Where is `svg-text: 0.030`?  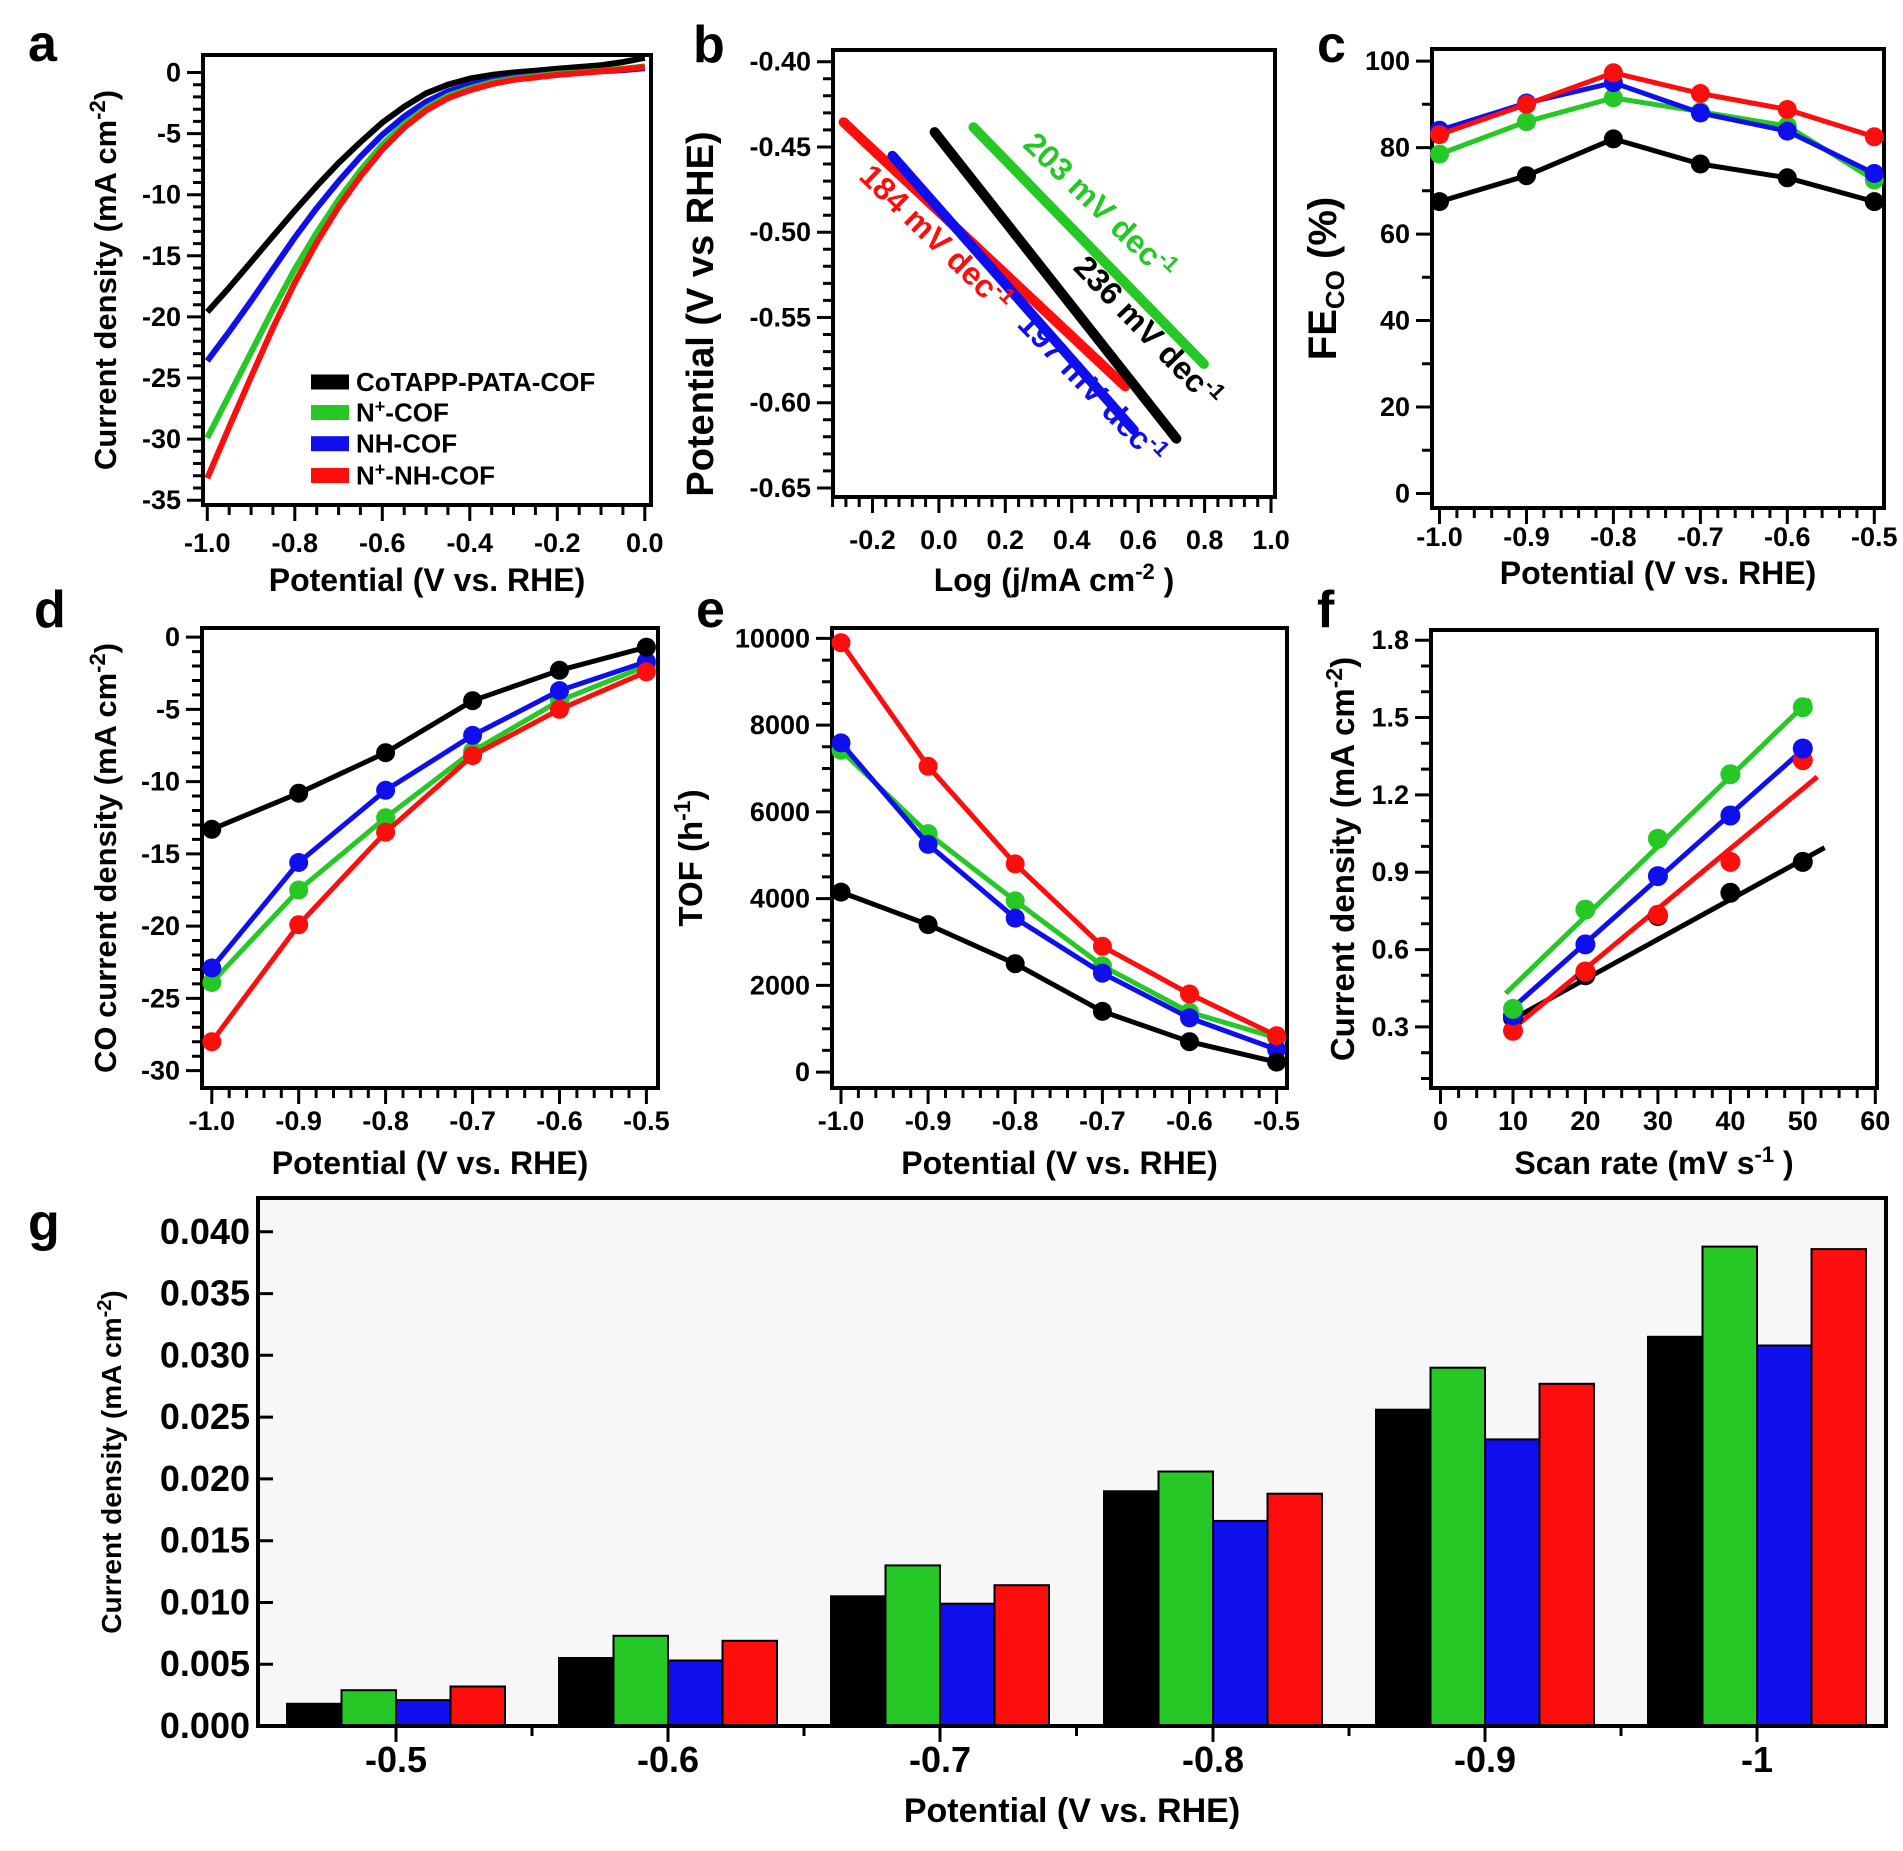 svg-text: 0.030 is located at coordinates (205, 1354).